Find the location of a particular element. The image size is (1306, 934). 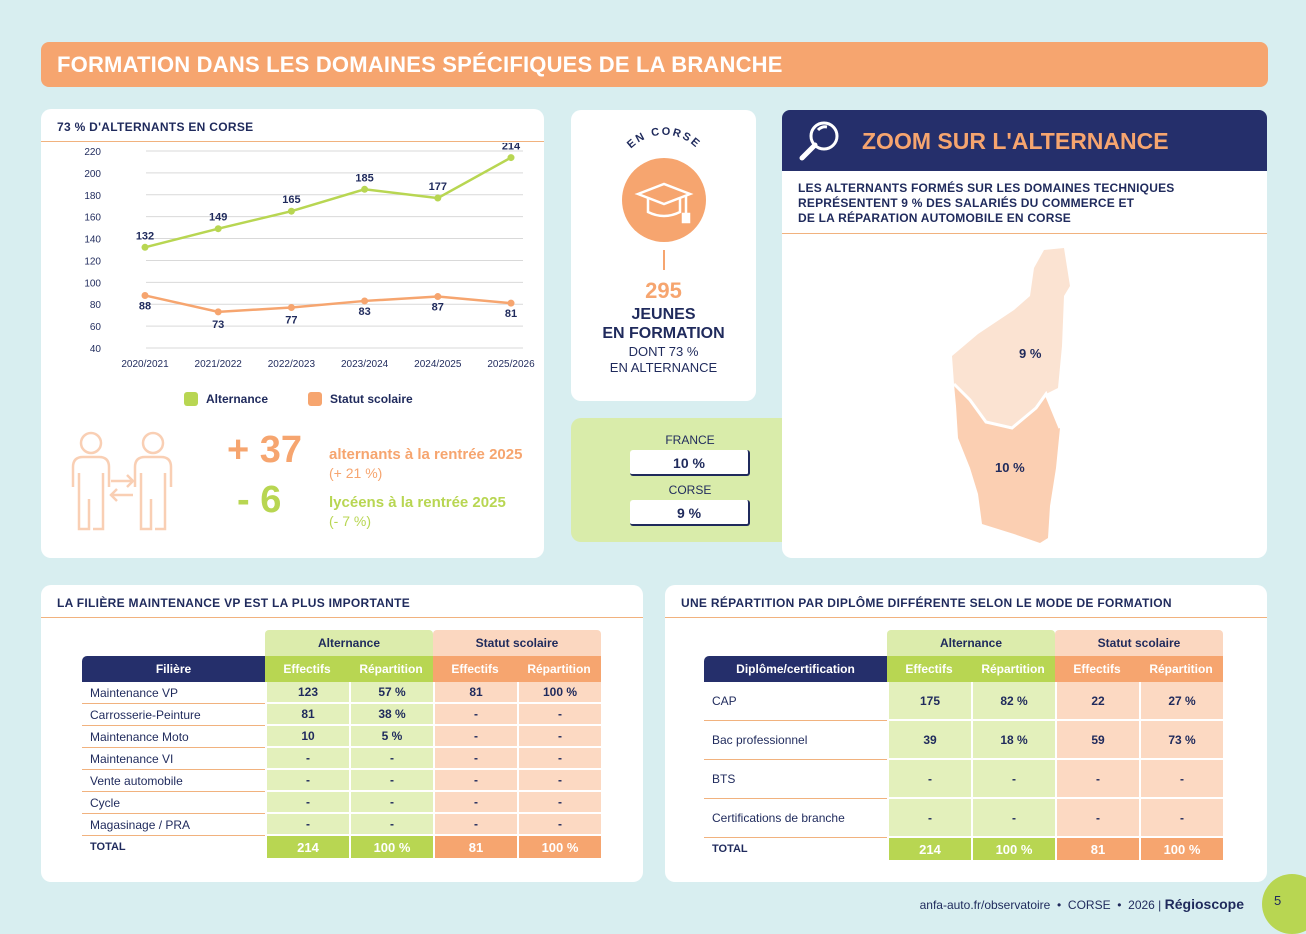

table-row: BTS - - - - is located at coordinates (963, 779).